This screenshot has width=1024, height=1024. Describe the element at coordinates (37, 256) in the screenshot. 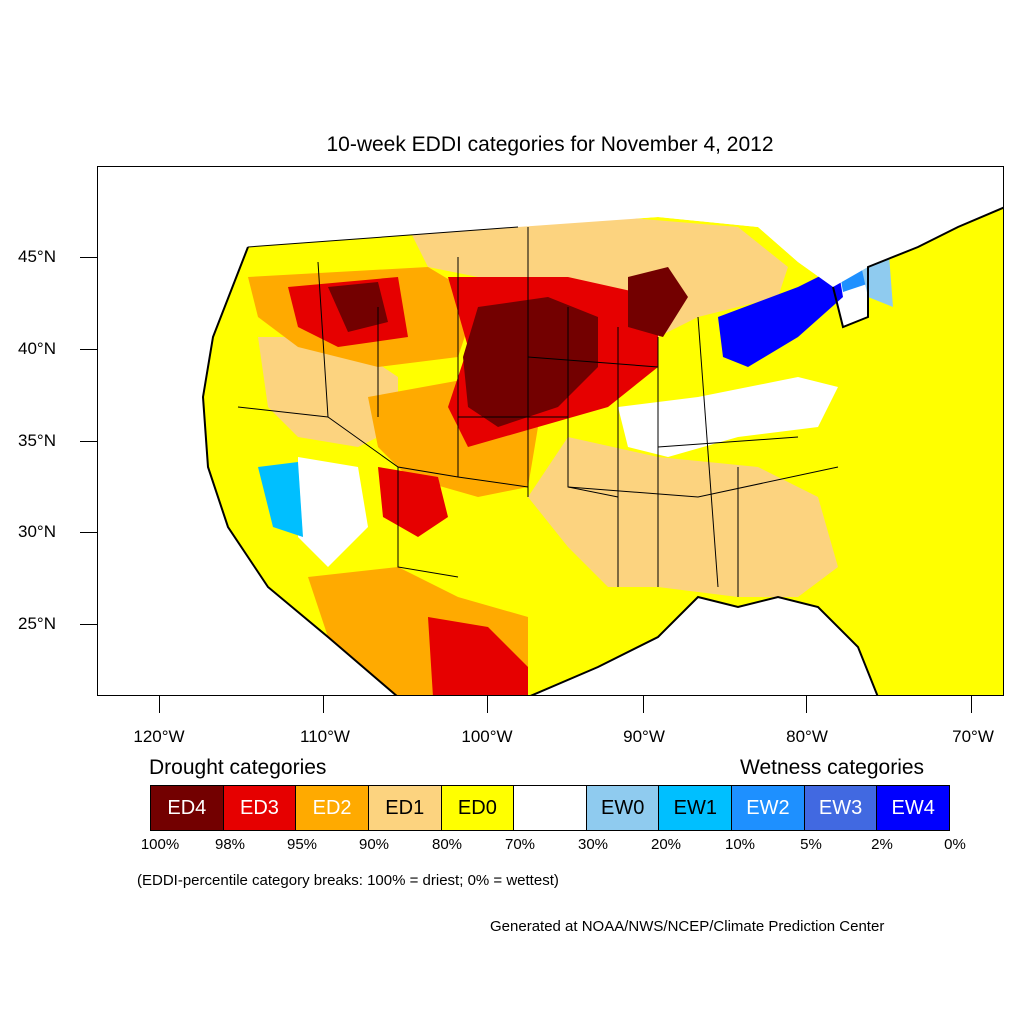

I see `lat-label-45: 45°N` at that location.